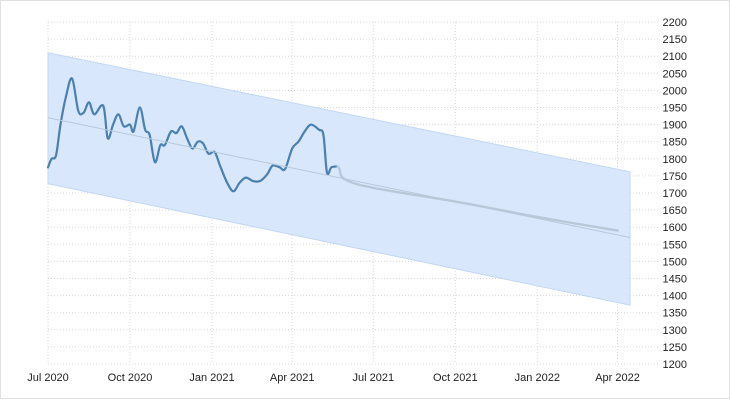 The width and height of the screenshot is (730, 400). What do you see at coordinates (477, 198) in the screenshot?
I see `forecast-line` at bounding box center [477, 198].